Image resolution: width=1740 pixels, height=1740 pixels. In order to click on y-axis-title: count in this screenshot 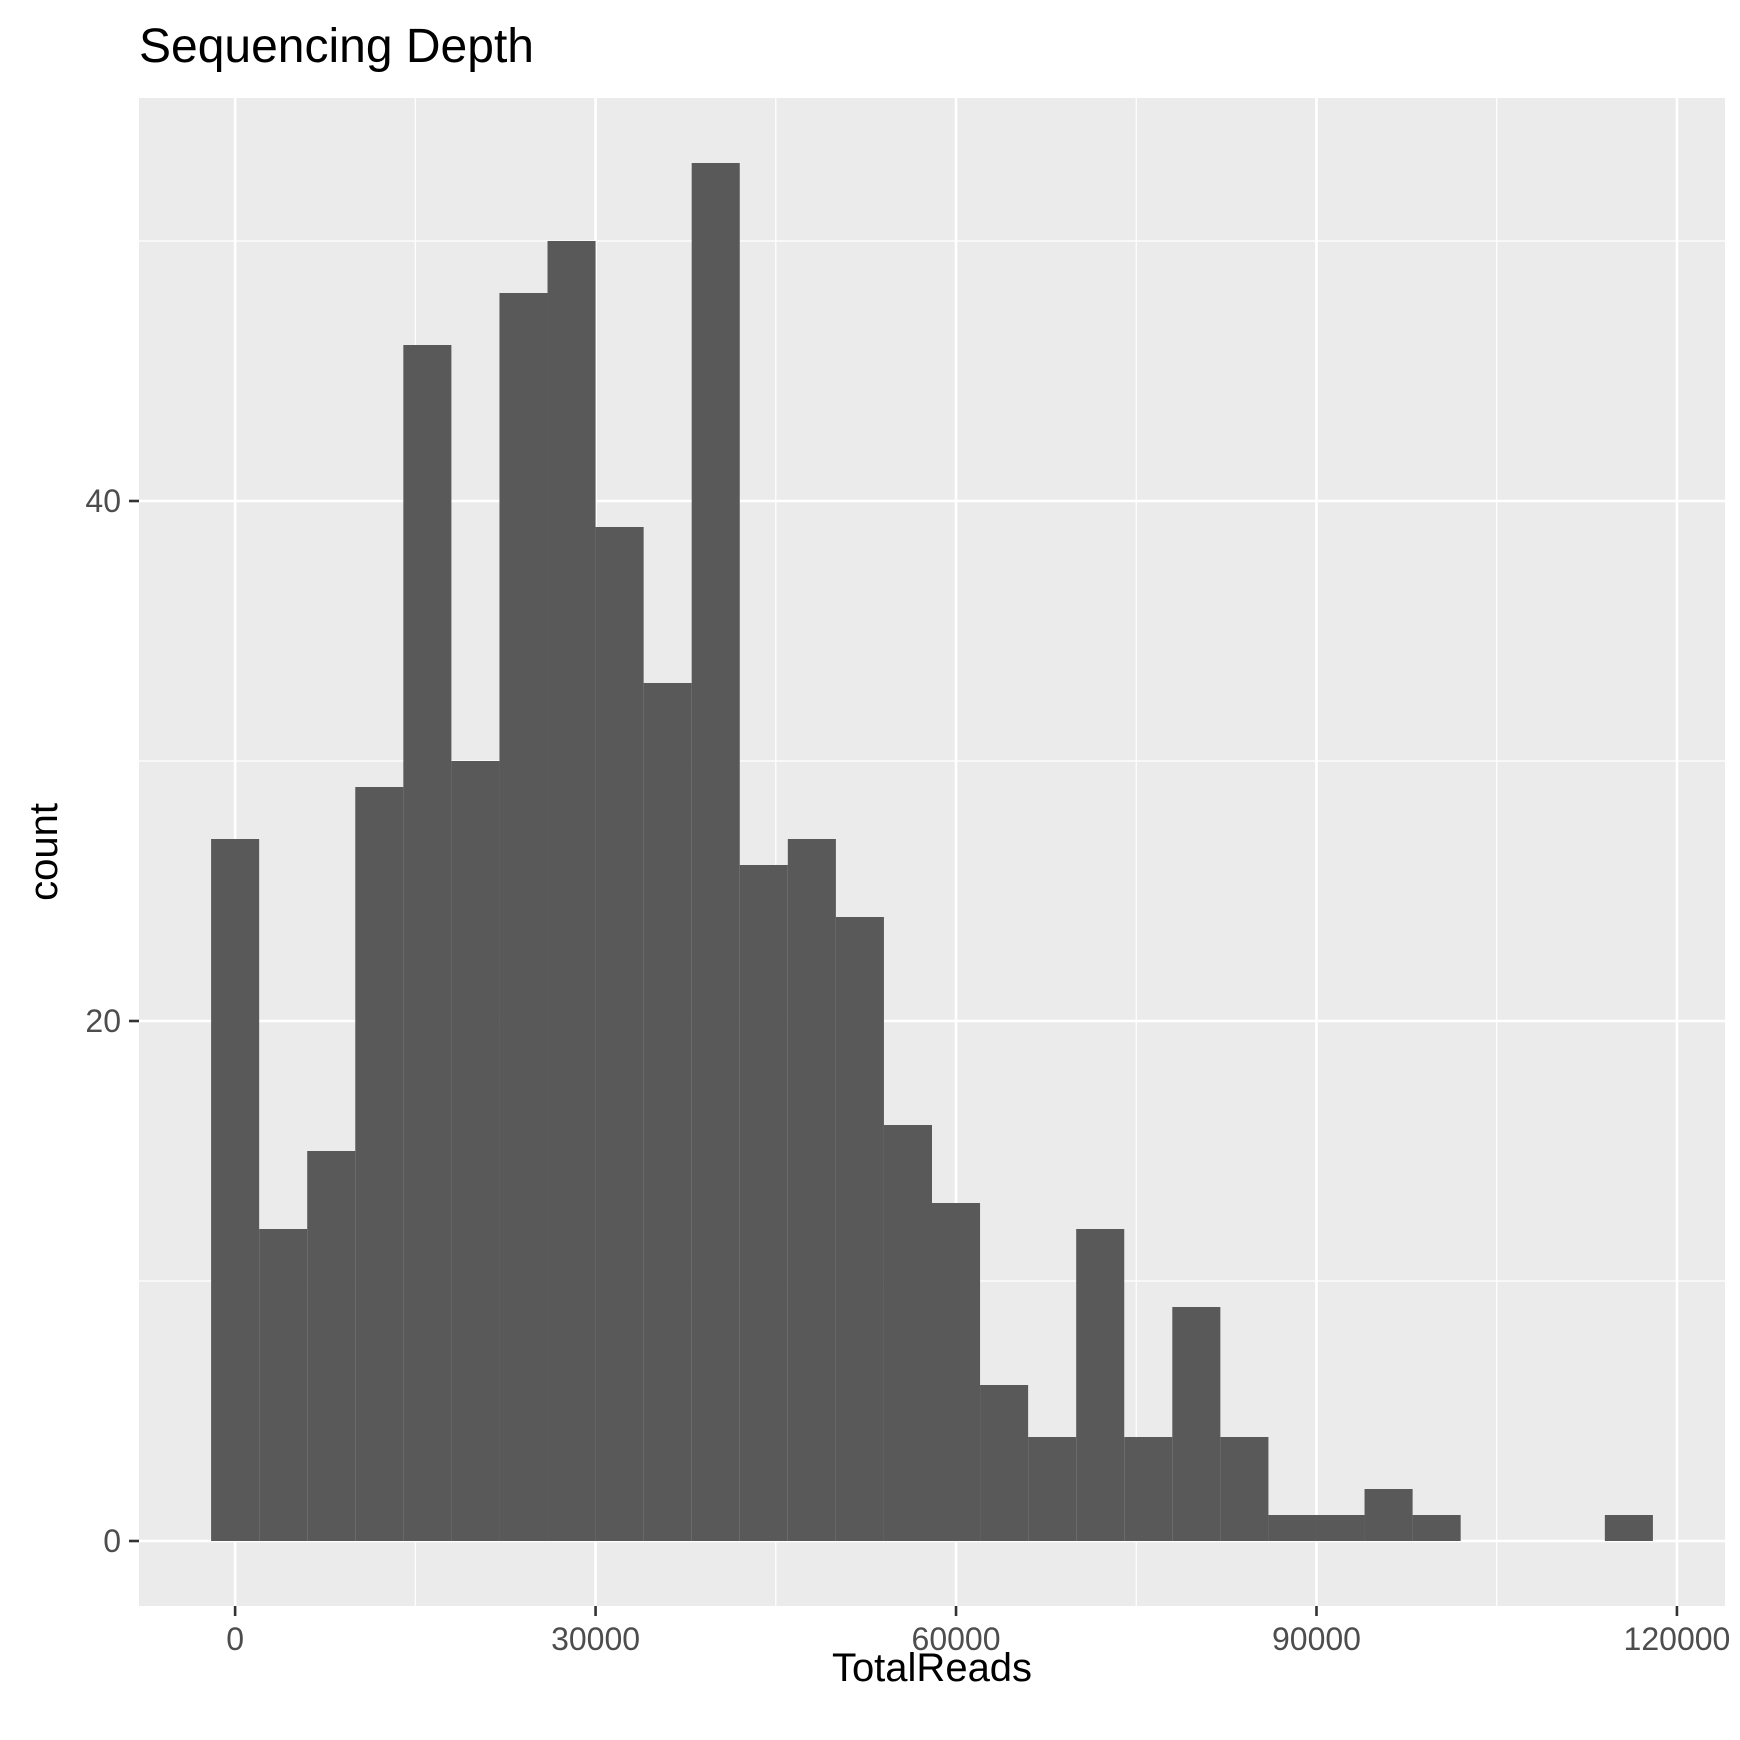, I will do `click(44, 852)`.